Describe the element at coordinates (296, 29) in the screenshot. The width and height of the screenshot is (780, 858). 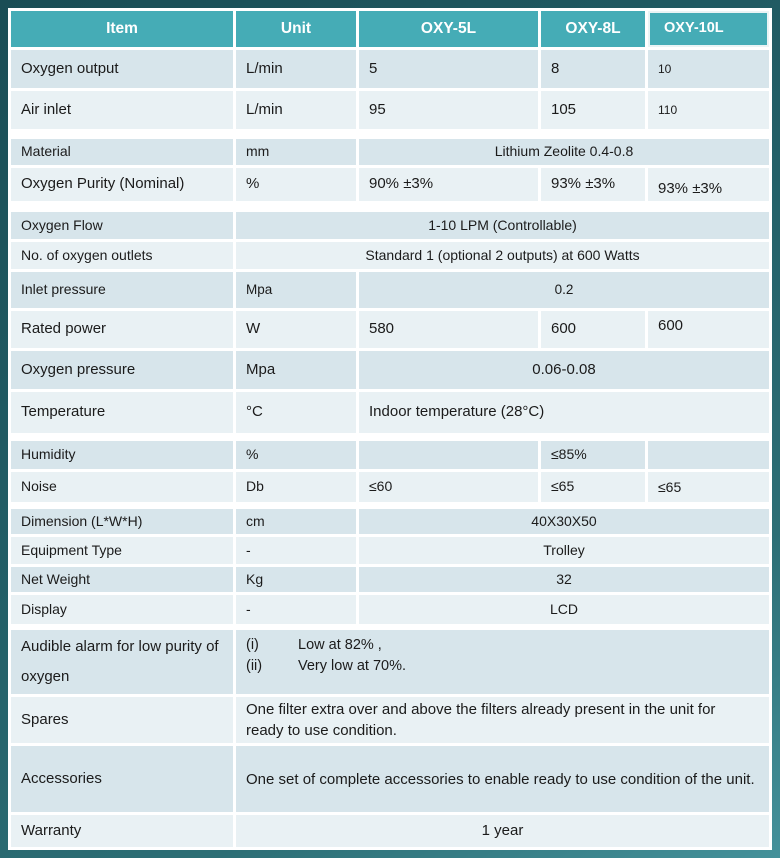
I see `col-header-unit: Unit` at that location.